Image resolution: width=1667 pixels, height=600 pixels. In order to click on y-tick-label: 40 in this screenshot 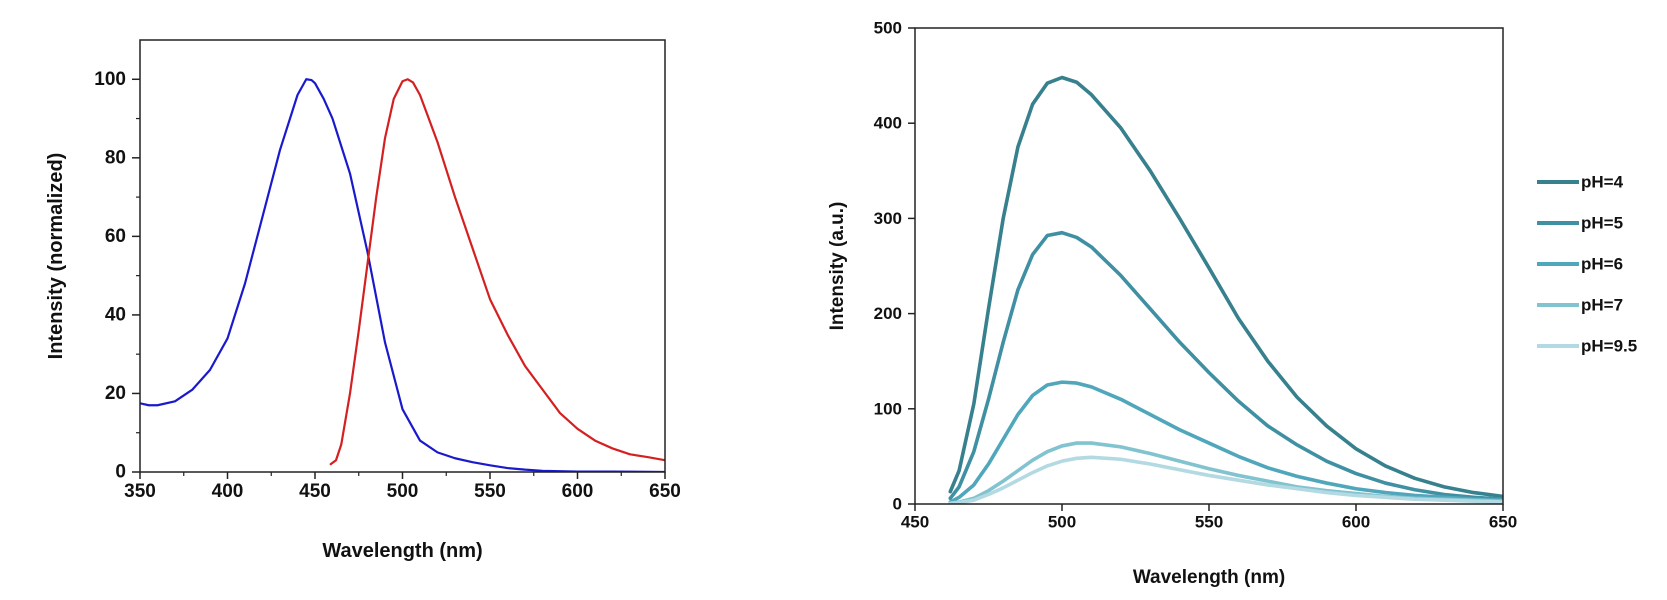, I will do `click(115, 314)`.